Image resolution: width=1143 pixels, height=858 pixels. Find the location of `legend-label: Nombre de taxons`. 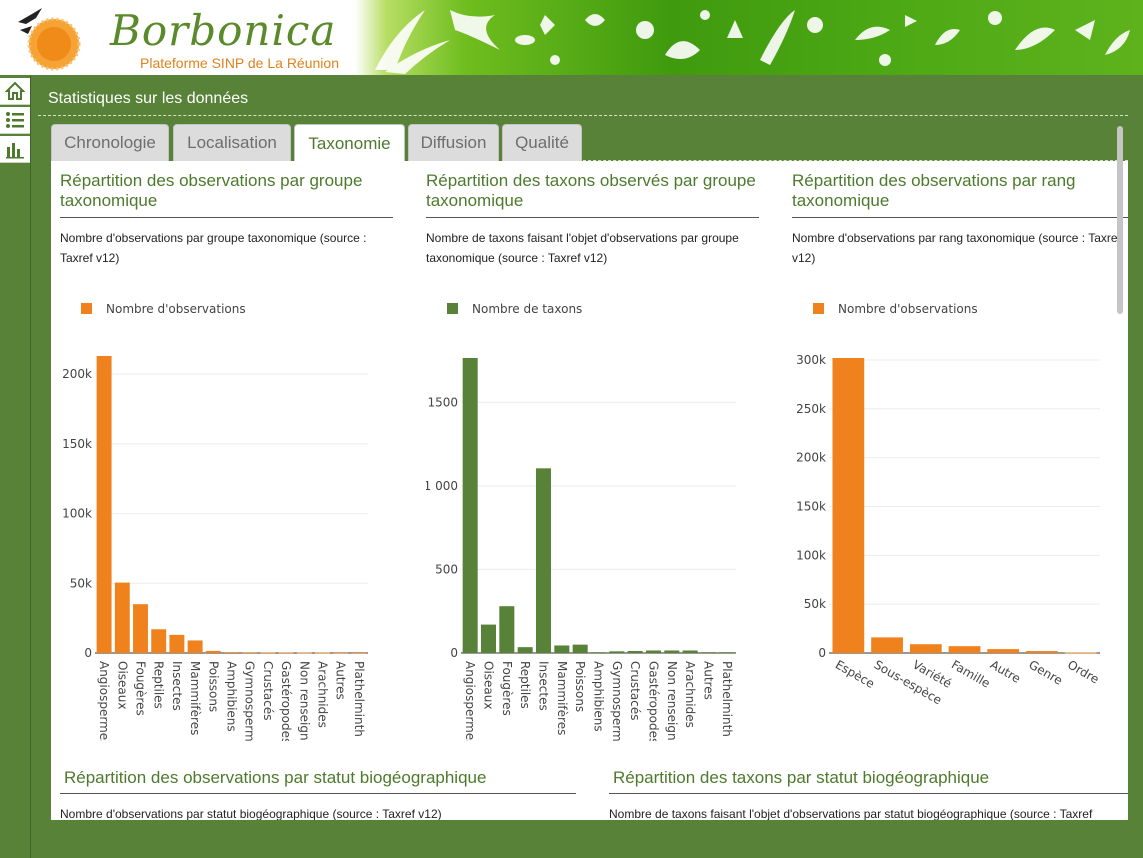

legend-label: Nombre de taxons is located at coordinates (527, 309).